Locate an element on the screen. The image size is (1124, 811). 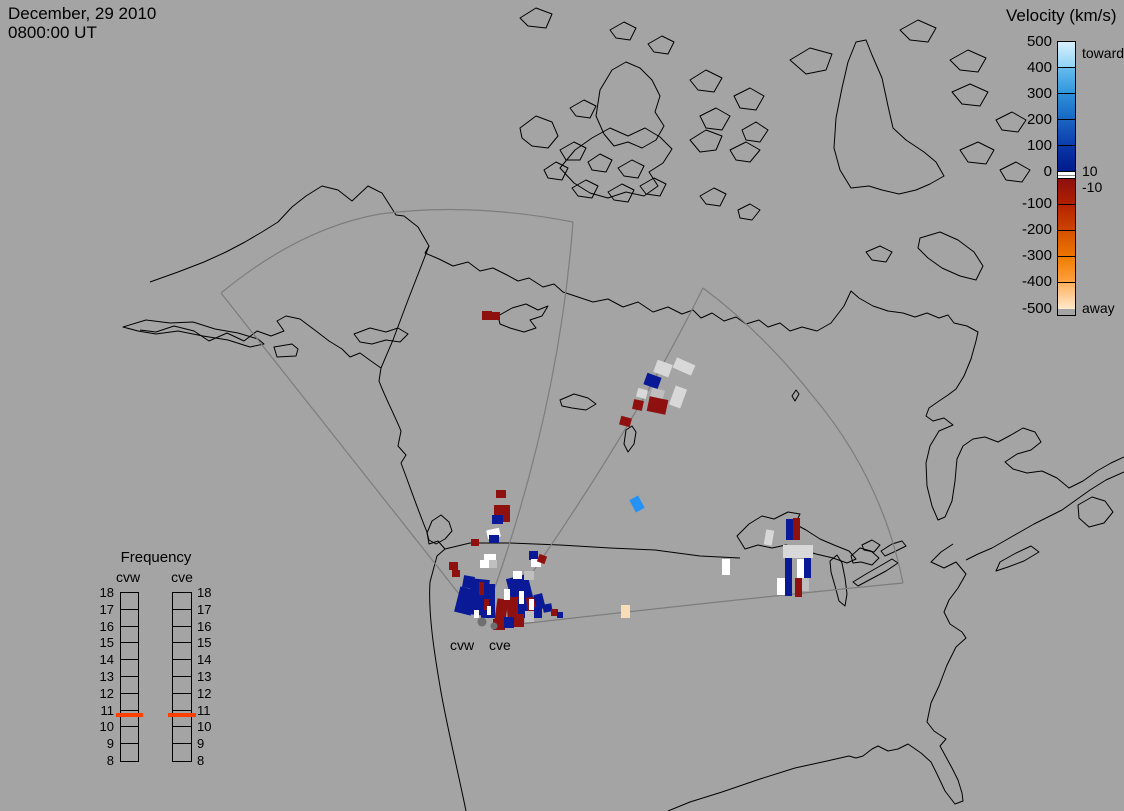
frequency-tick-cvw-17: 17 is located at coordinates (106, 609).